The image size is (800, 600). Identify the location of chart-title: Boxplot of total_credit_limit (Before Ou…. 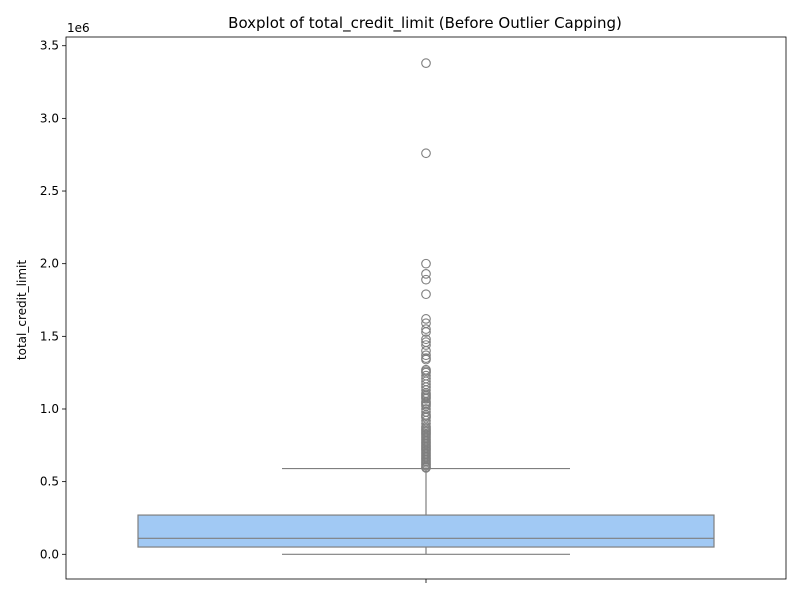
(425, 23).